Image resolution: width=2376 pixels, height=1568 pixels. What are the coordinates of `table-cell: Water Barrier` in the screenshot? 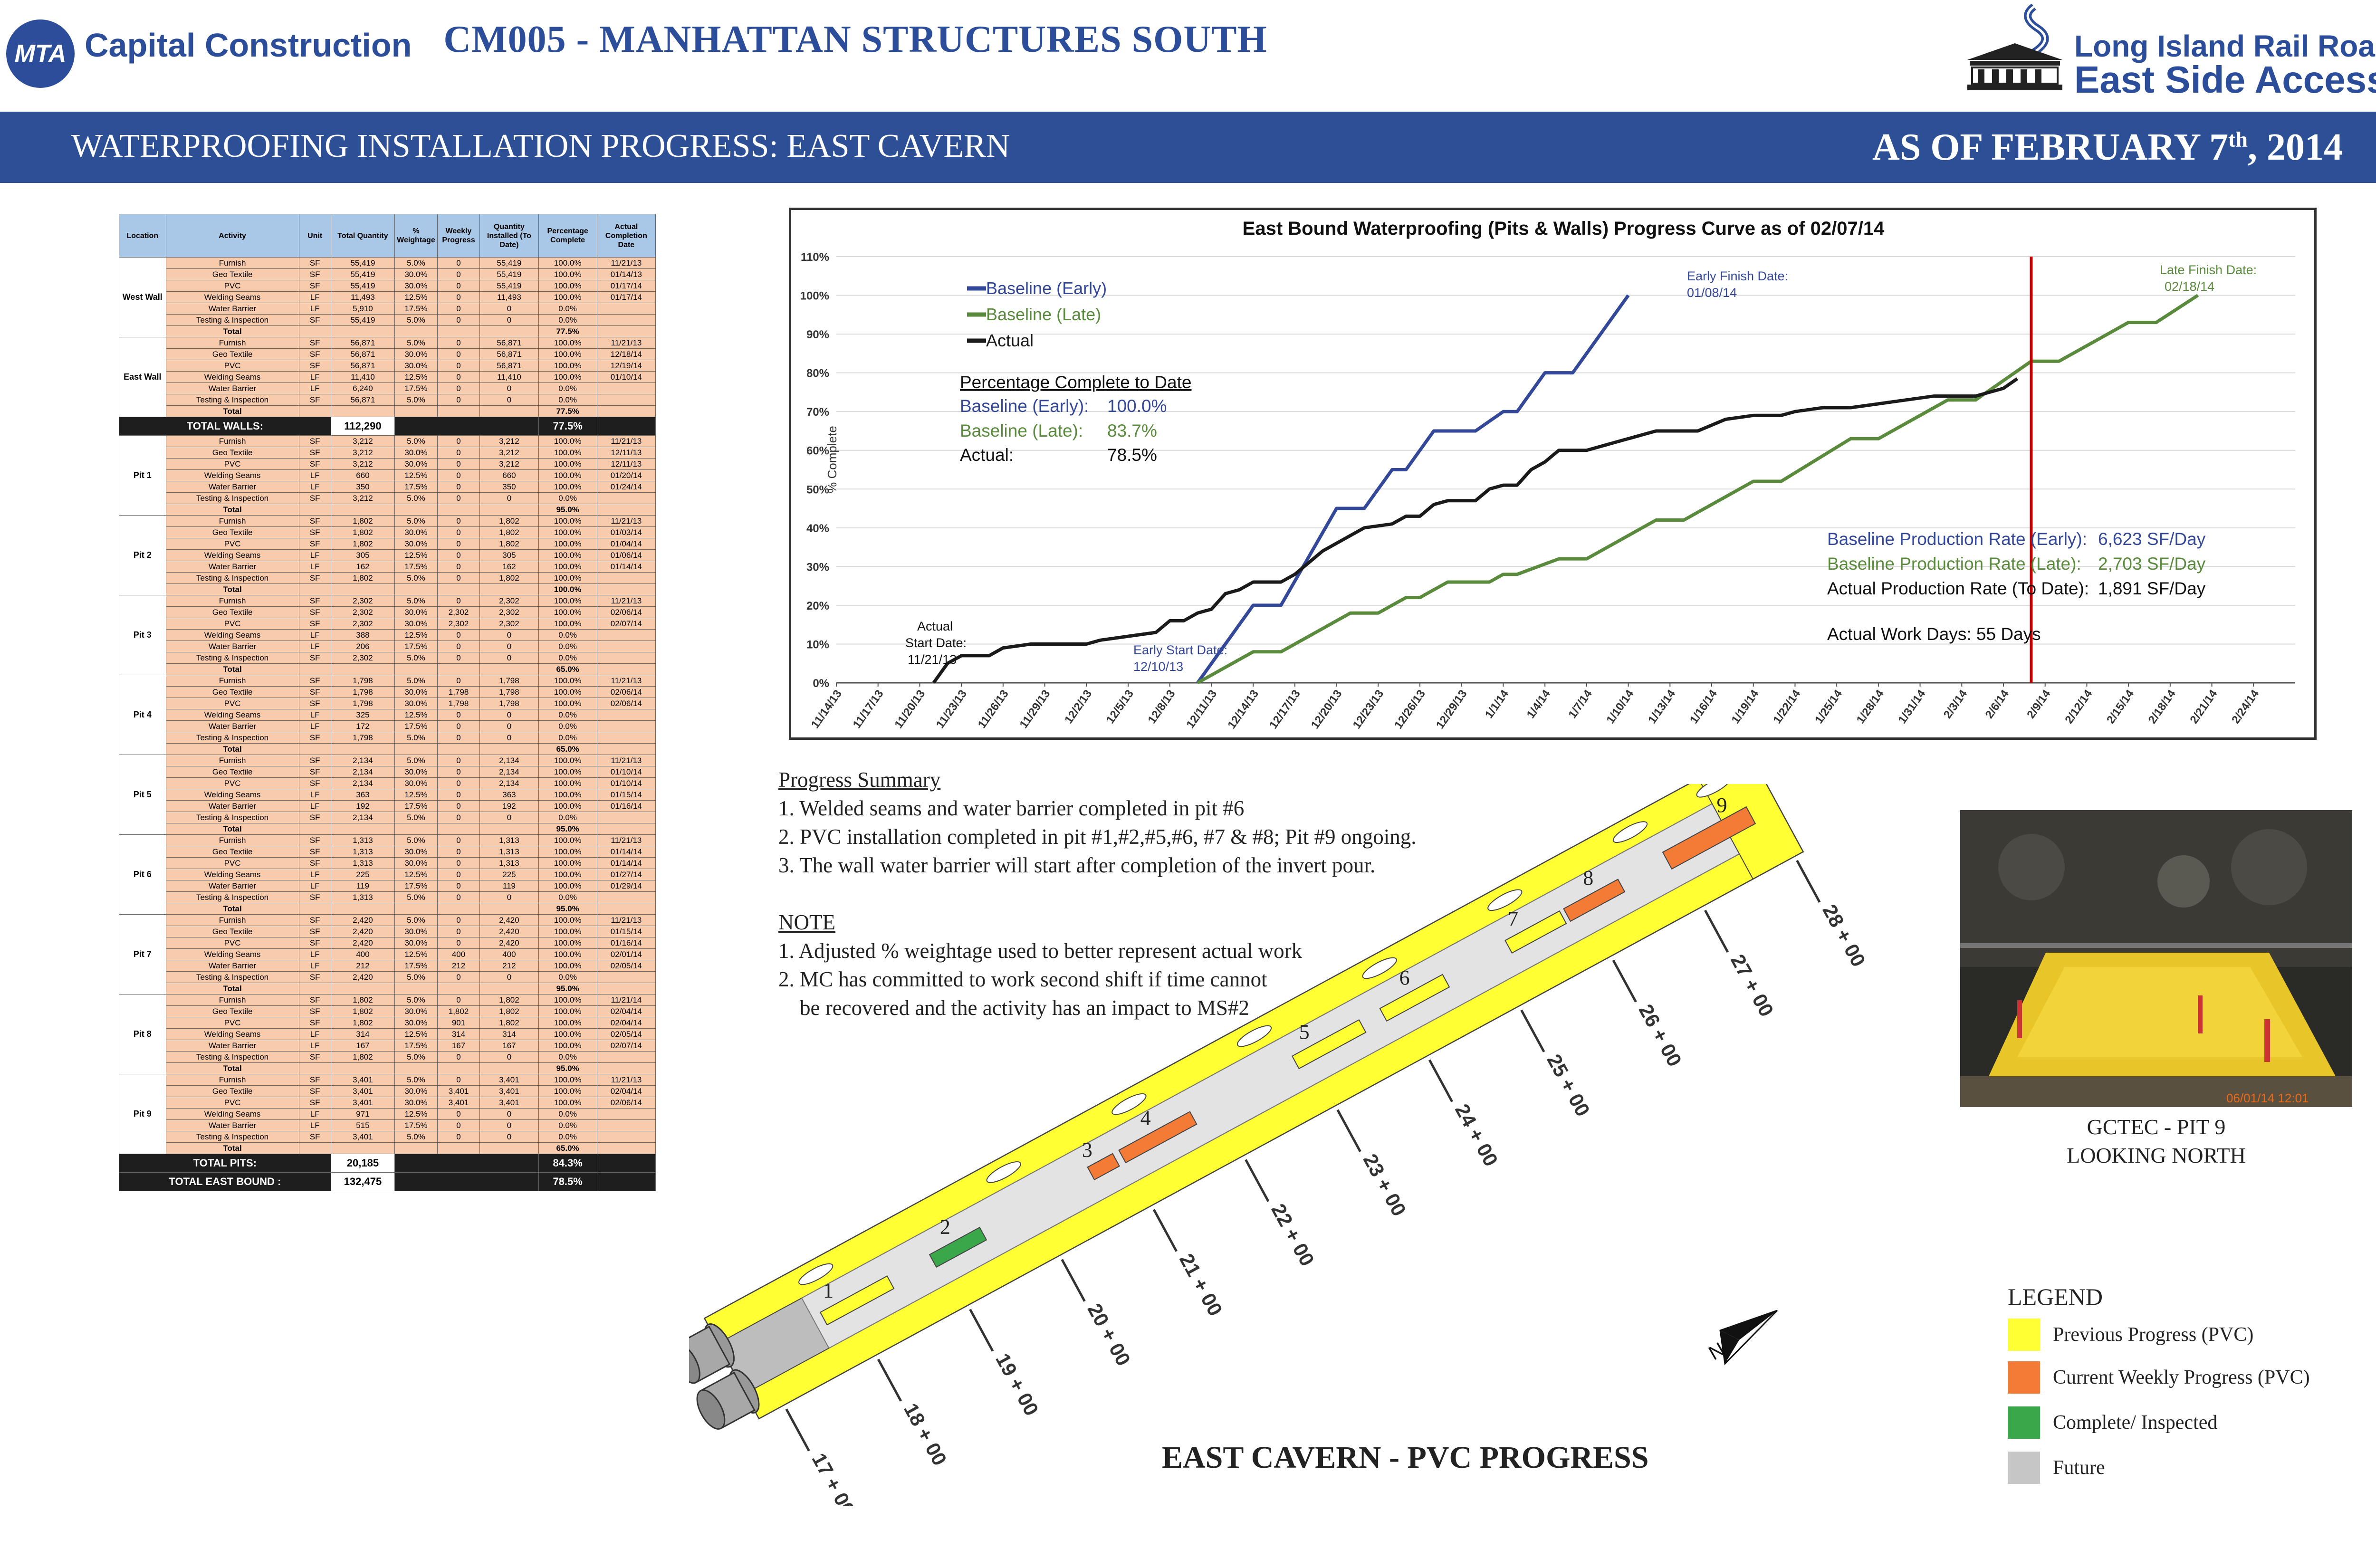 It's located at (232, 388).